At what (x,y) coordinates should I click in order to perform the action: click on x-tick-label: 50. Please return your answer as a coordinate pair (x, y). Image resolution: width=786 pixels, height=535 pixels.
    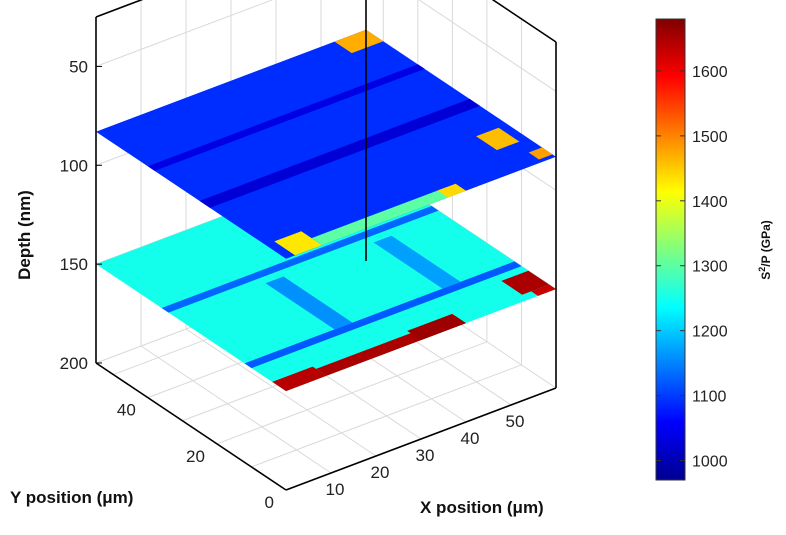
    Looking at the image, I should click on (515, 421).